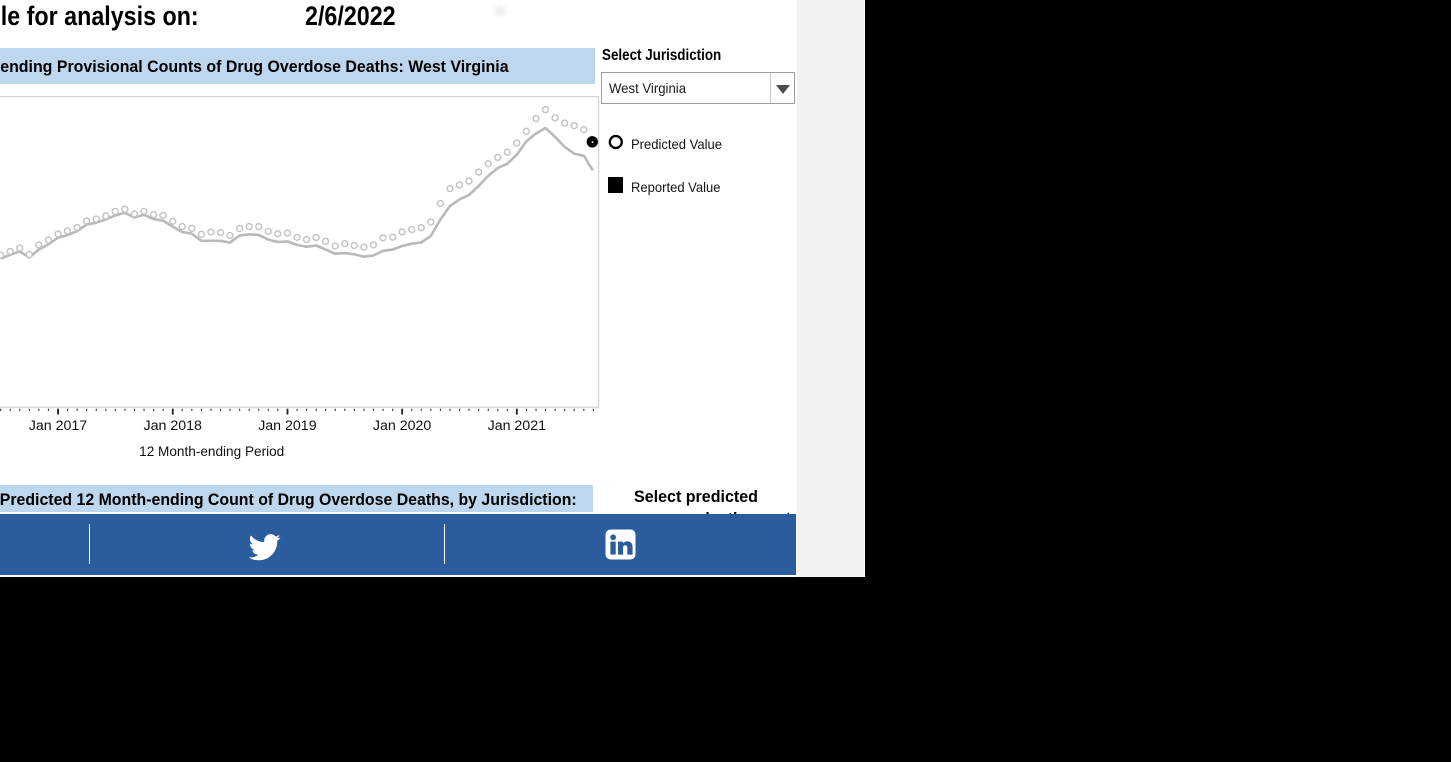 This screenshot has height=762, width=1451. What do you see at coordinates (58, 426) in the screenshot?
I see `svg-text: Jan 2017` at bounding box center [58, 426].